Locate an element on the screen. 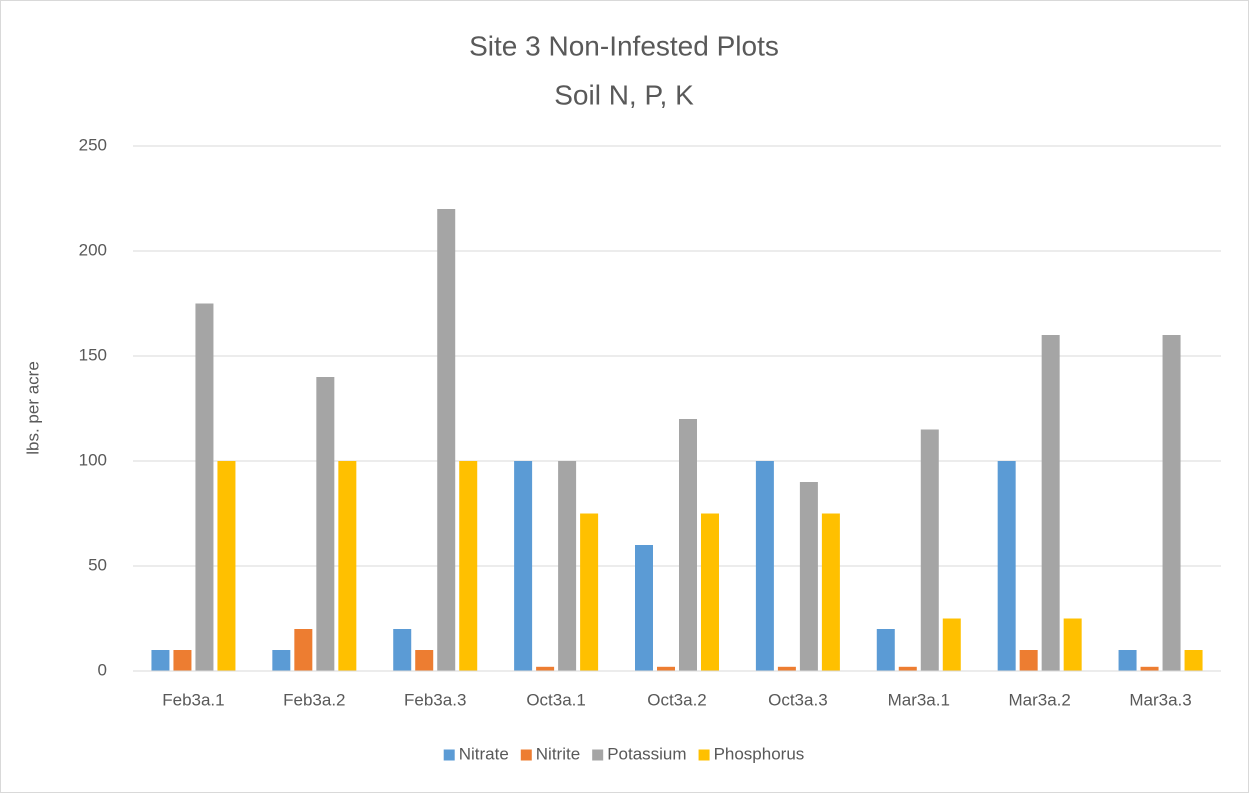 Image resolution: width=1249 pixels, height=793 pixels. y-tick-label: 0 is located at coordinates (102, 669).